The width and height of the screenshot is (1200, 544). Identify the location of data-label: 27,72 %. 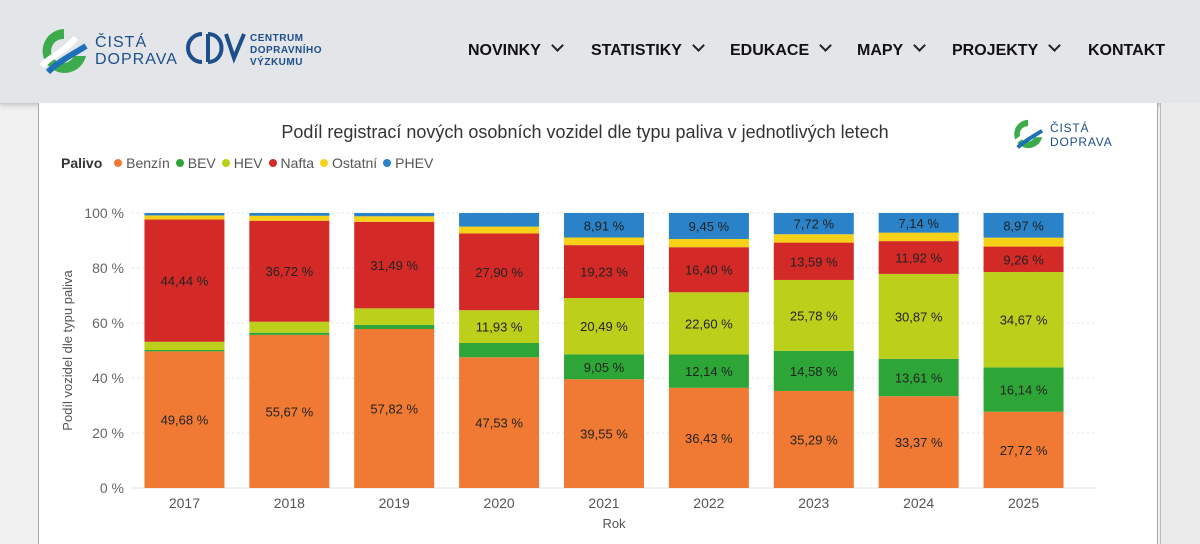
(1024, 450).